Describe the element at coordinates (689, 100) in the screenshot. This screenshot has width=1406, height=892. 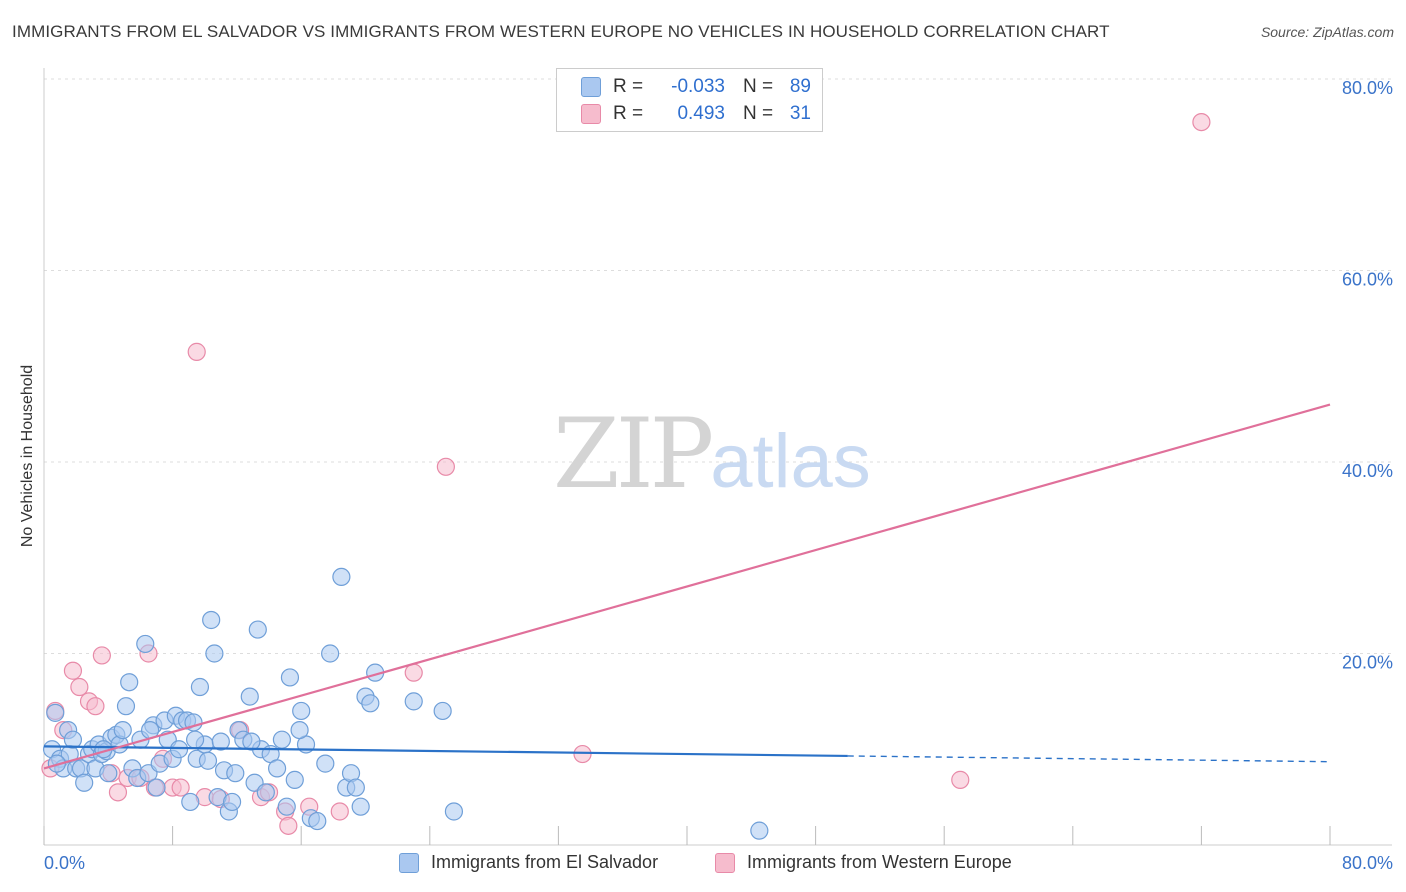
I see `stats-legend: R = -0.033 N = 89 R = 0.493 N = 31` at that location.